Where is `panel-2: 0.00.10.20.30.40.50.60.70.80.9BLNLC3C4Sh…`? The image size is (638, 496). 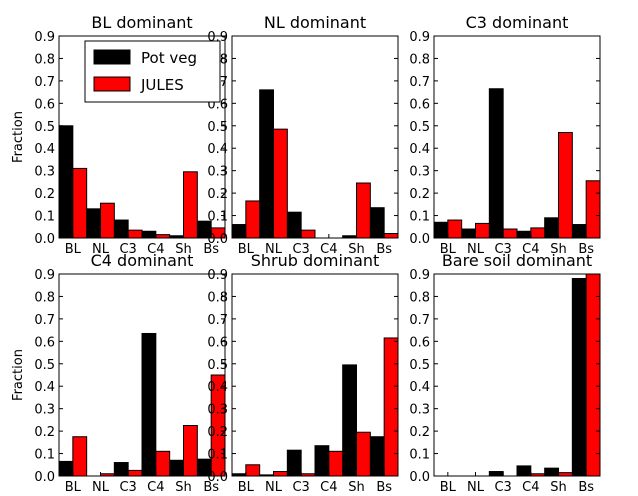
panel-2: 0.00.10.20.30.40.50.60.70.80.9BLNLC3C4Sh… is located at coordinates (303, 135).